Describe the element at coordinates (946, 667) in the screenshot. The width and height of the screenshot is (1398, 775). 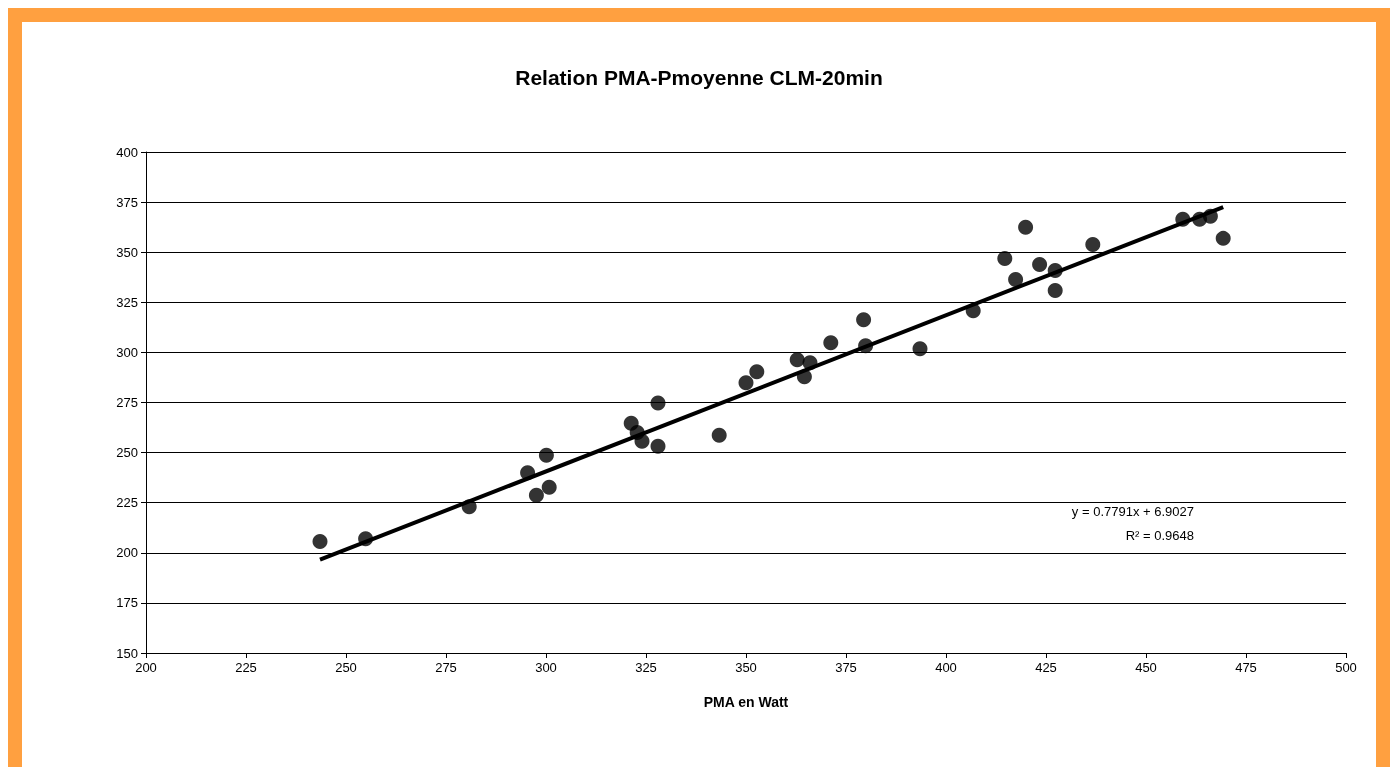
I see `x-tick-label: 400` at that location.